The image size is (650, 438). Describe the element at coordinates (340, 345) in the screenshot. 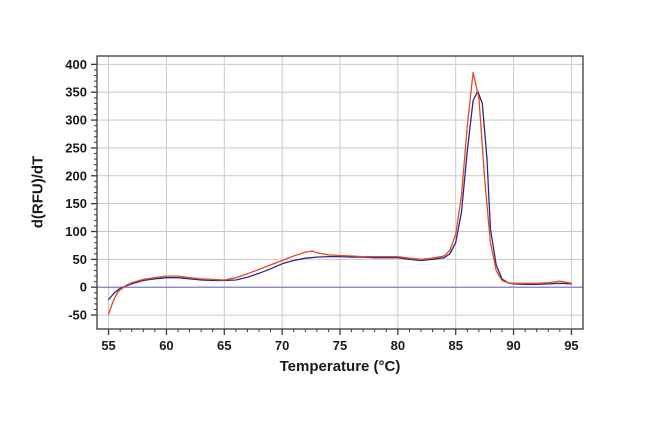

I see `x-tick-label: 75` at that location.